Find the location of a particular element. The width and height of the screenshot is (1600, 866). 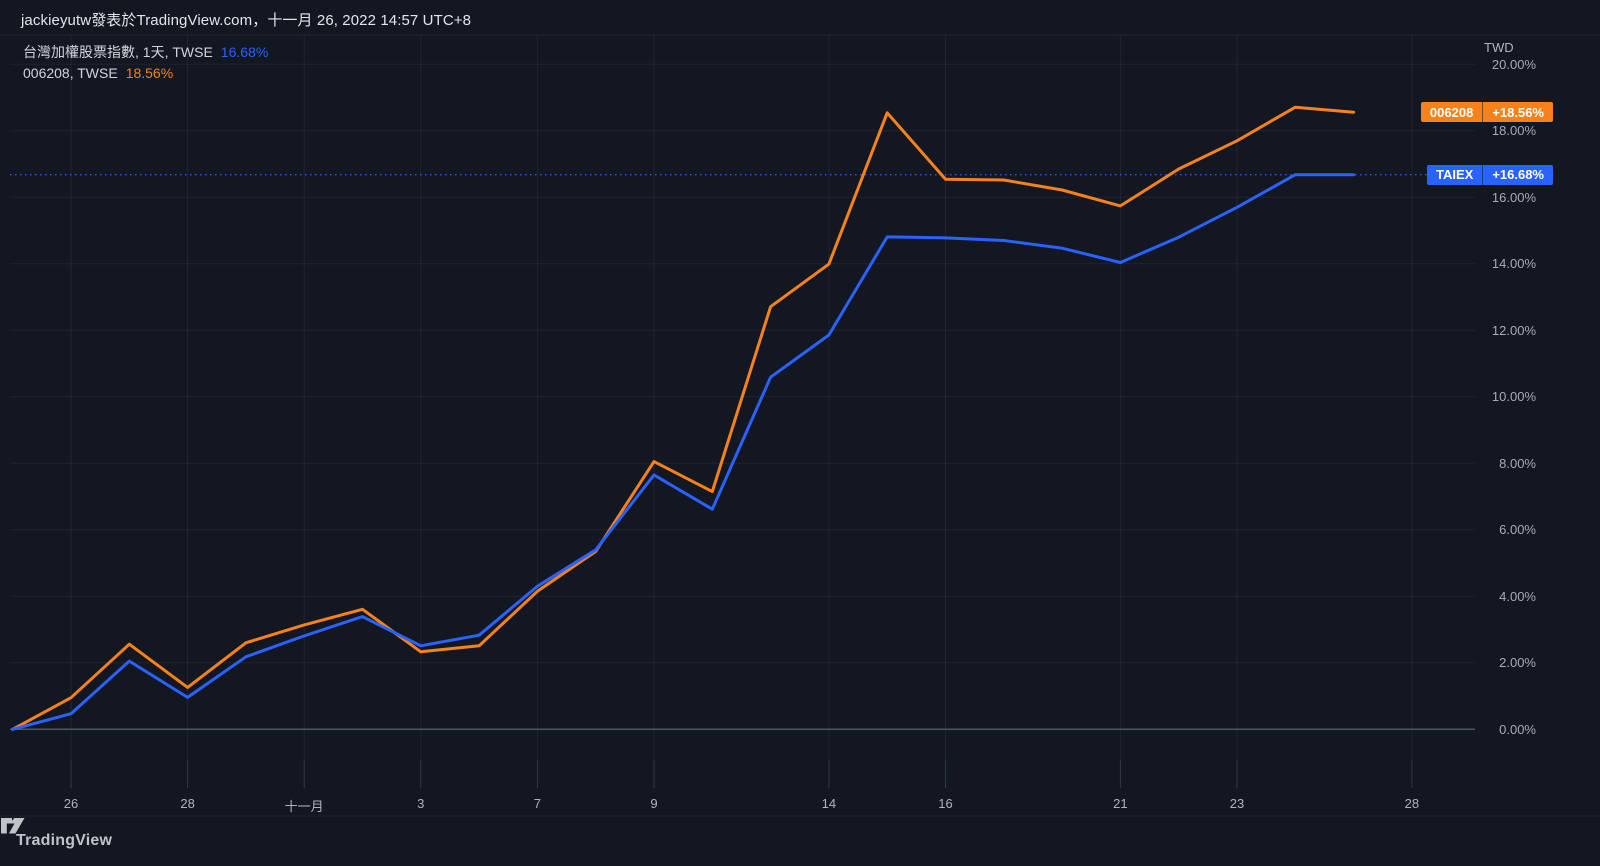

price-label-value: +16.68% is located at coordinates (1517, 174).